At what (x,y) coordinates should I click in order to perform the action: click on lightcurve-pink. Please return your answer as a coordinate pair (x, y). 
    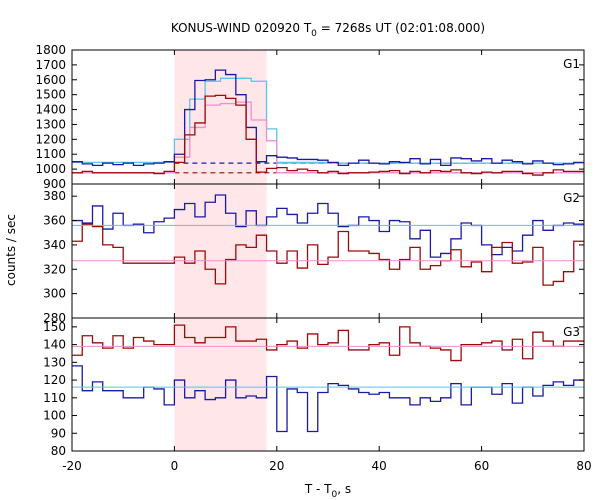
    Looking at the image, I should click on (328, 137).